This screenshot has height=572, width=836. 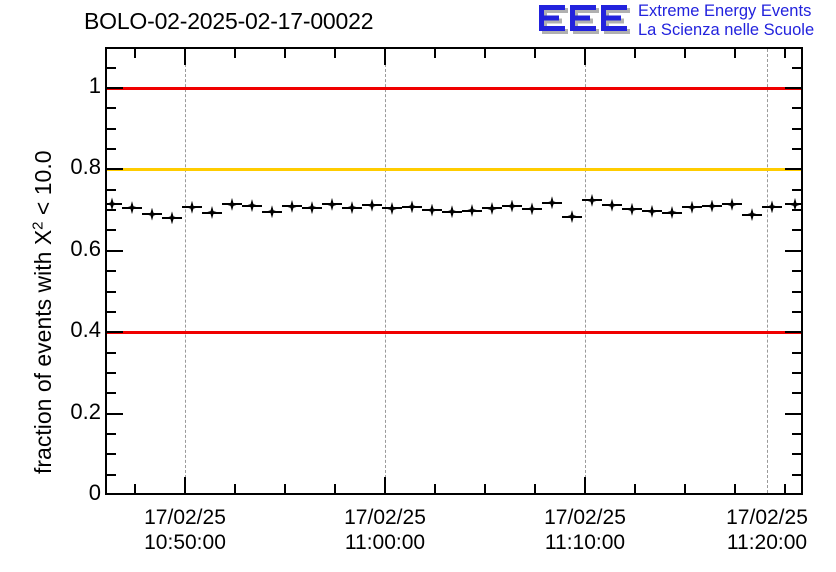 I want to click on x-axis-tick-label-time: 11:20:00, so click(x=767, y=542).